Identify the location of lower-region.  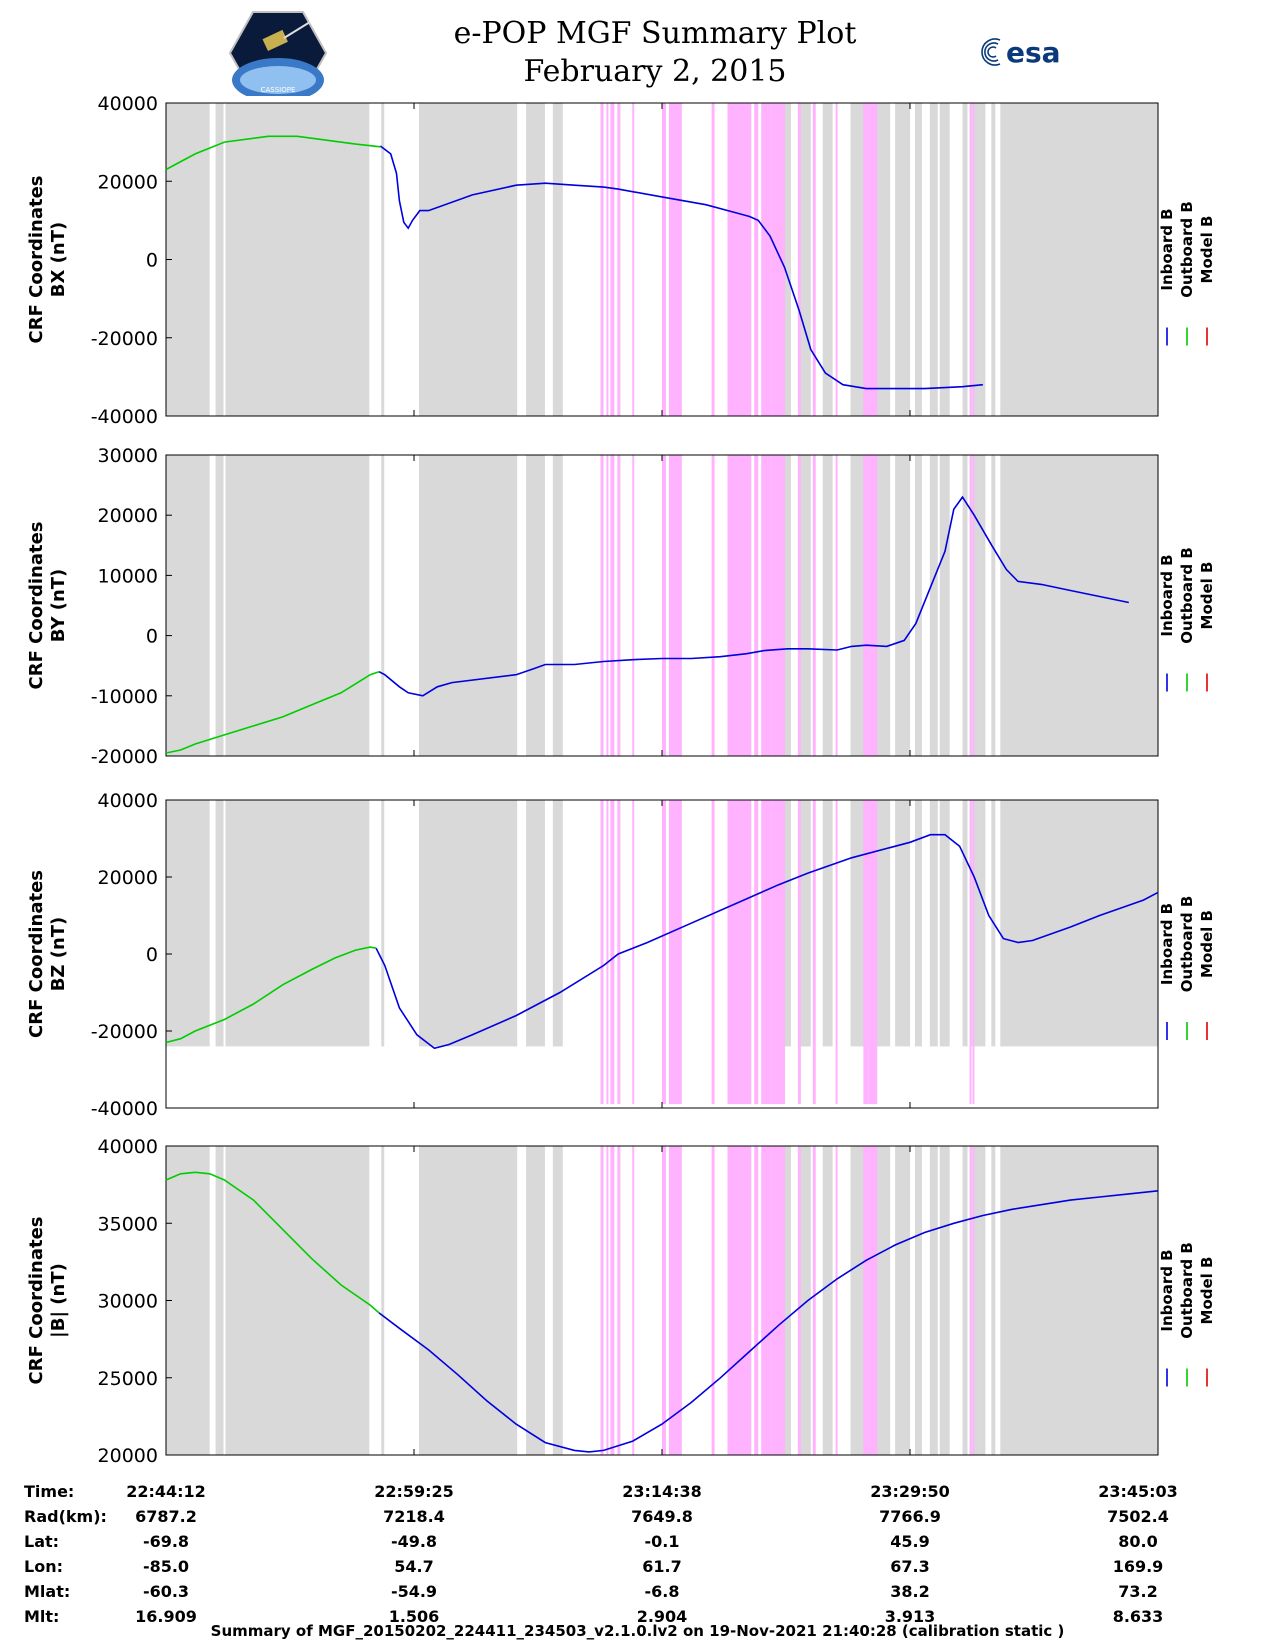
(662, 1077).